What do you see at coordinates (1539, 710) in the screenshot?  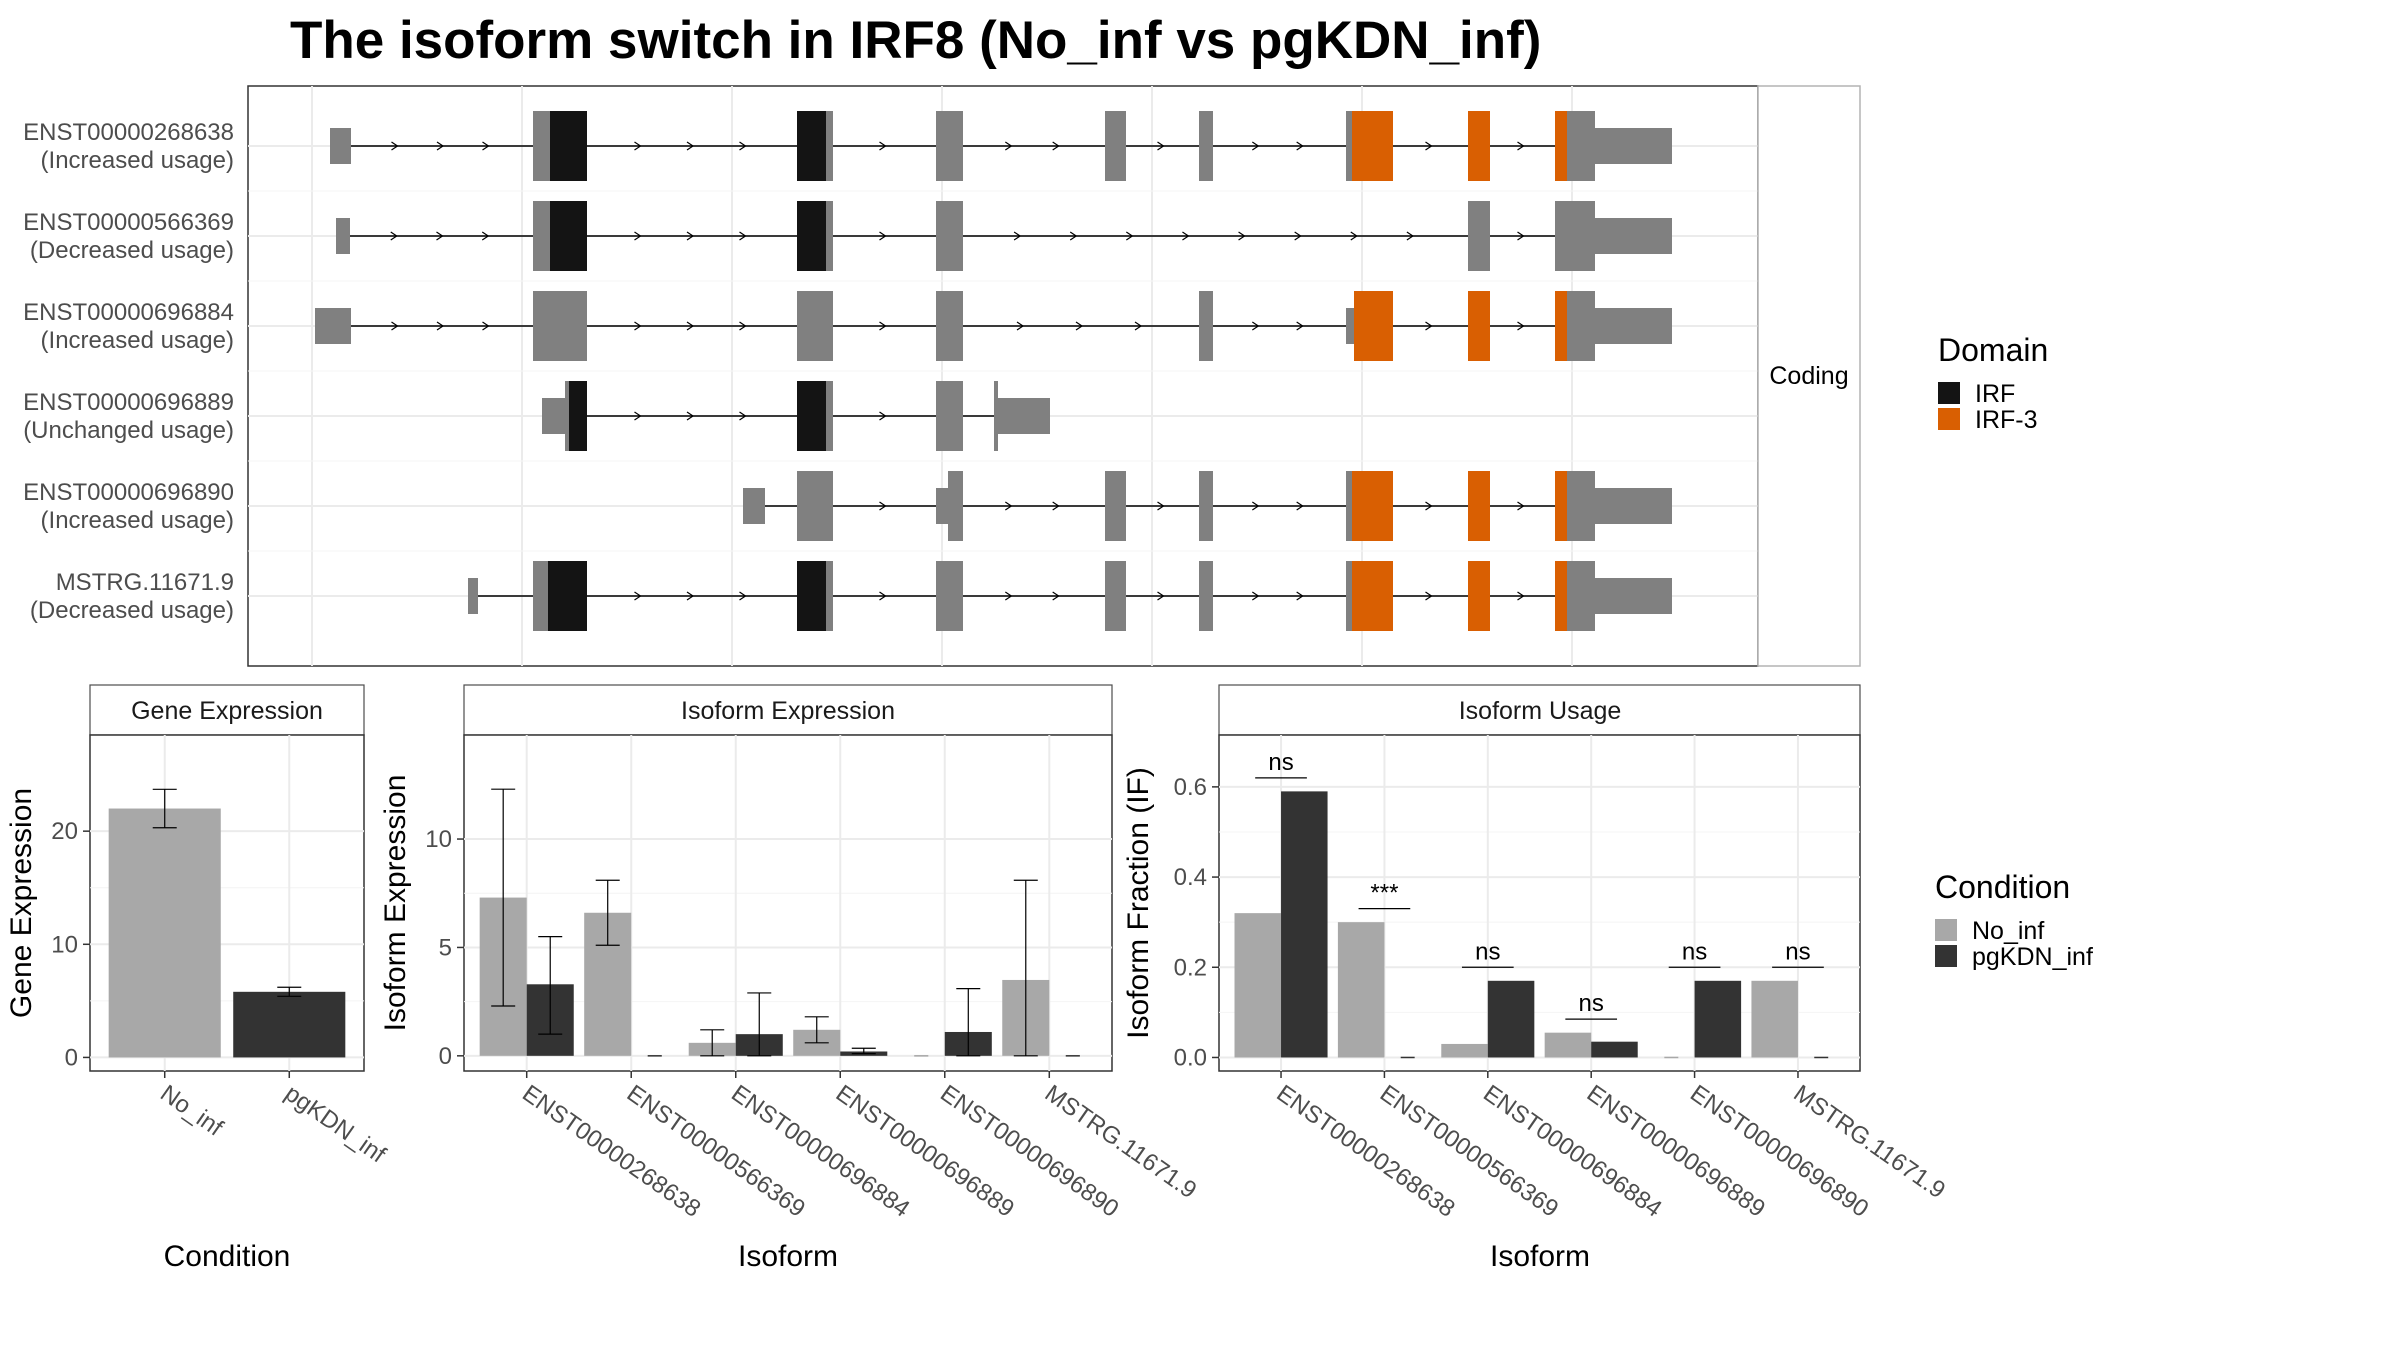 I see `isoform-usage-strip` at bounding box center [1539, 710].